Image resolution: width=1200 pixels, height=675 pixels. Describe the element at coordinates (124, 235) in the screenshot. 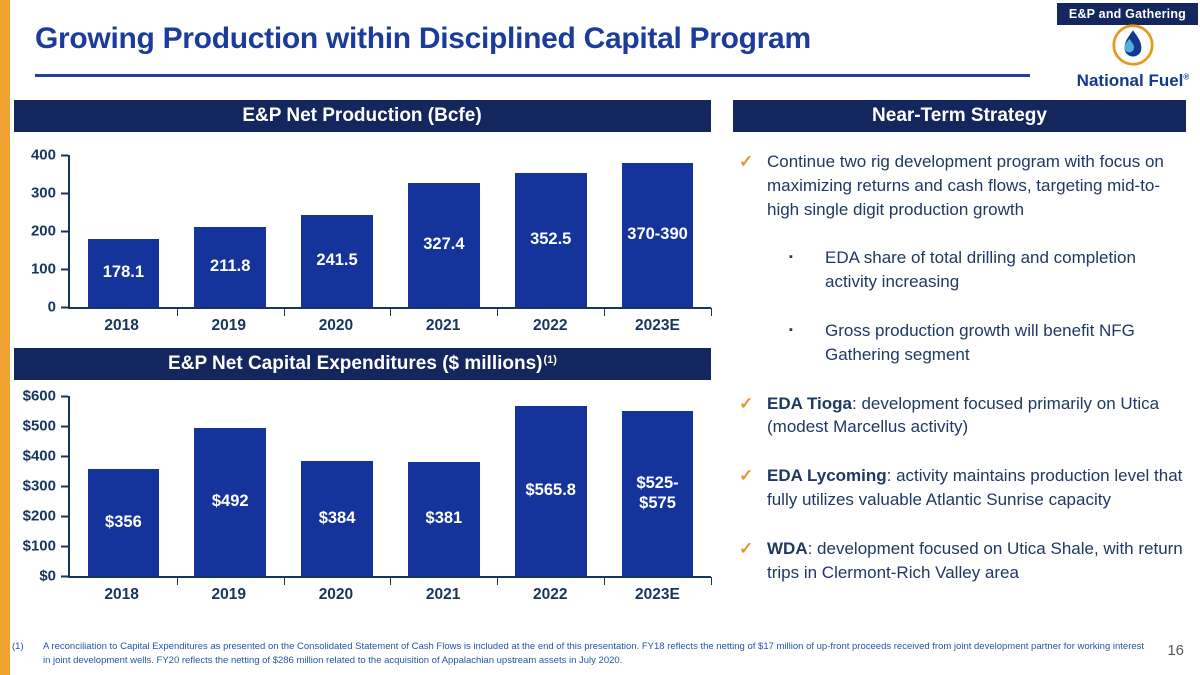

I see `bar-slot: 178.1` at that location.